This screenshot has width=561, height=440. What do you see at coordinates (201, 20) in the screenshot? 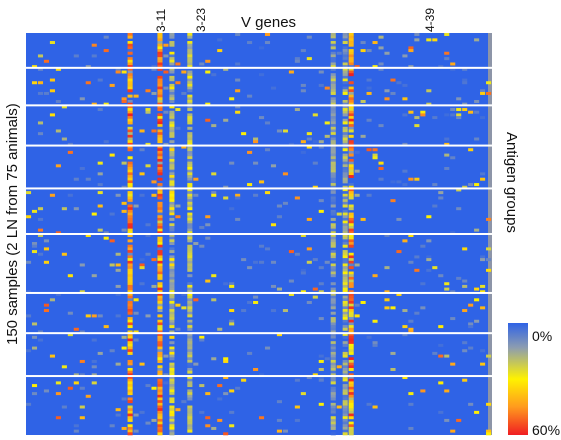
I see `gene-label-3-23: 3-23` at bounding box center [201, 20].